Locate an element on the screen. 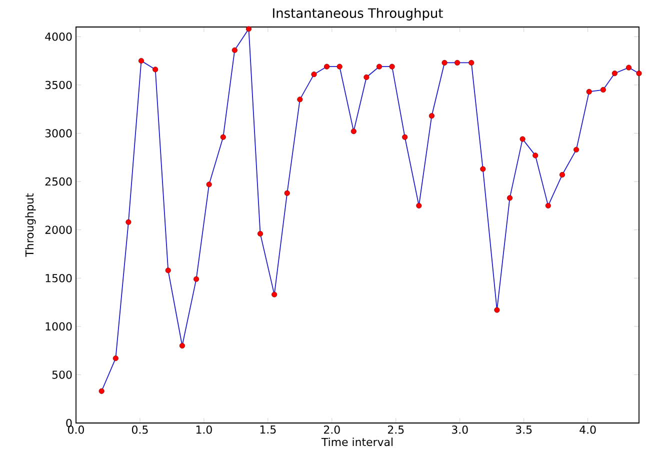  y-tick-label: 3500 is located at coordinates (58, 85).